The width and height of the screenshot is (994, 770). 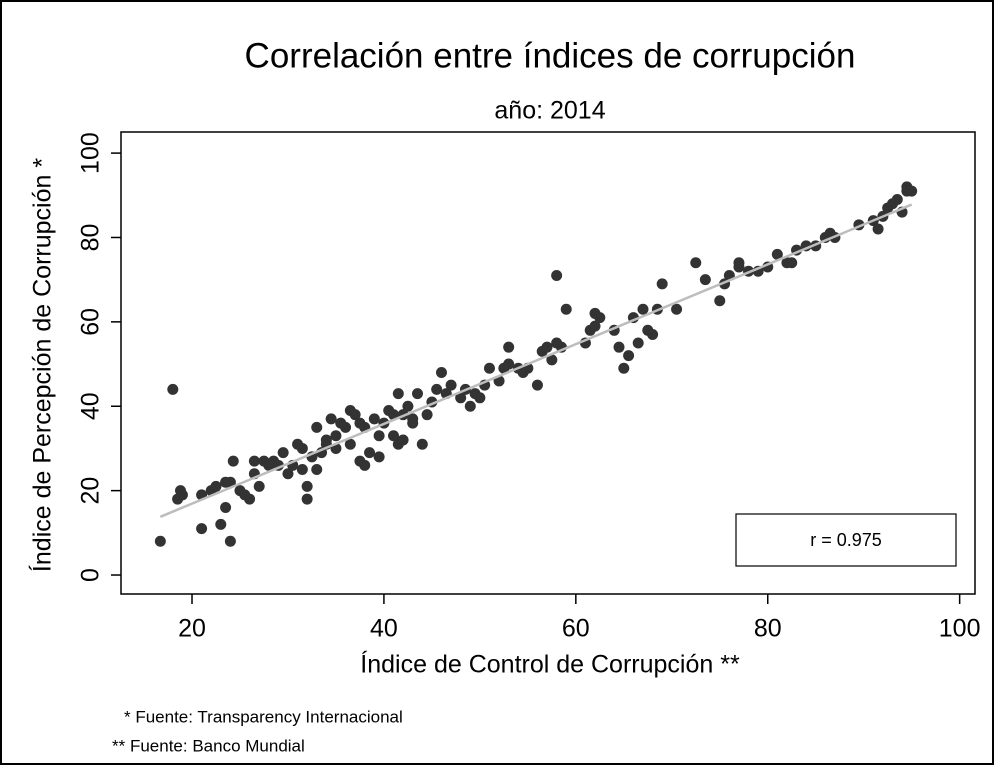 What do you see at coordinates (576, 629) in the screenshot?
I see `x-tick-label: 60` at bounding box center [576, 629].